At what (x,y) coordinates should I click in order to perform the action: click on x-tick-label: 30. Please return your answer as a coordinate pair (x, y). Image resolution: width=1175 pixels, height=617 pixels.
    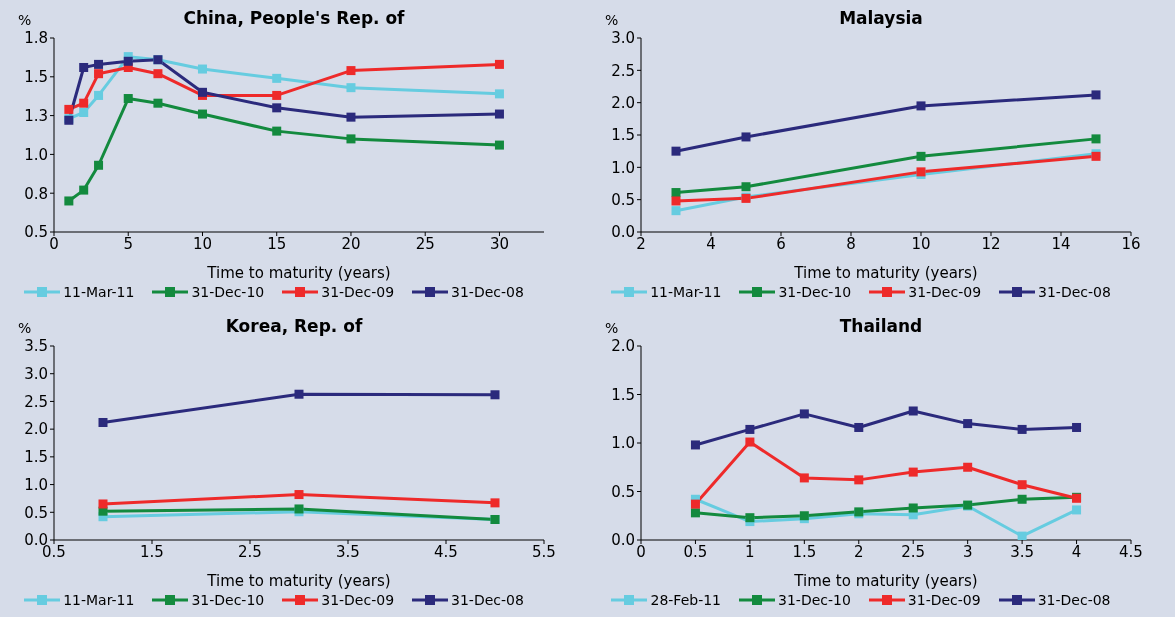
    Looking at the image, I should click on (499, 243).